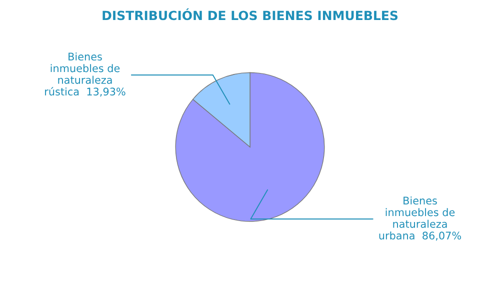 The width and height of the screenshot is (500, 300). Describe the element at coordinates (85, 74) in the screenshot. I see `slice-label: Bienes inmuebles de naturaleza rústica 13,93%` at that location.